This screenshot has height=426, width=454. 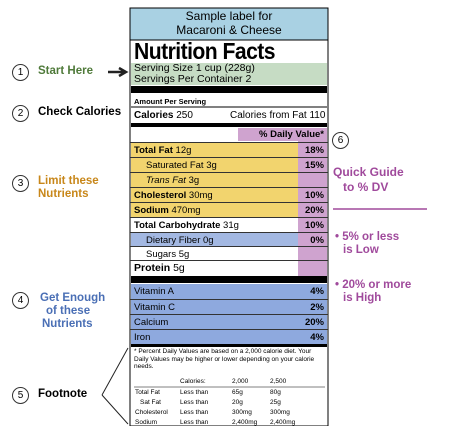 What do you see at coordinates (291, 134) in the screenshot?
I see `dv-header: % Daily Value*` at bounding box center [291, 134].